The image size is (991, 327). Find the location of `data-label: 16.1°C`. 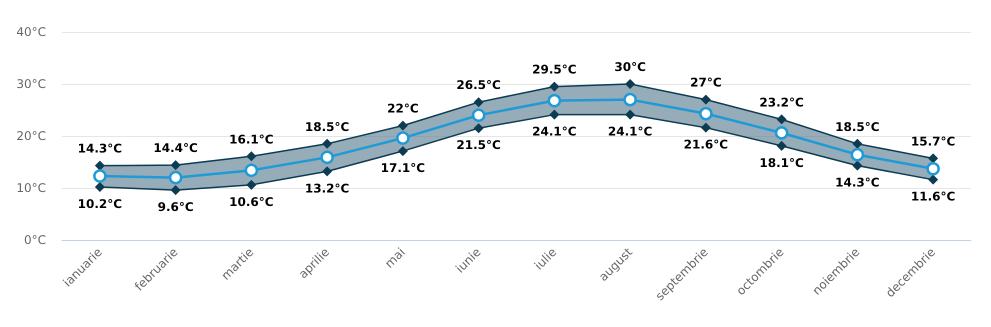

data-label: 16.1°C is located at coordinates (251, 139).